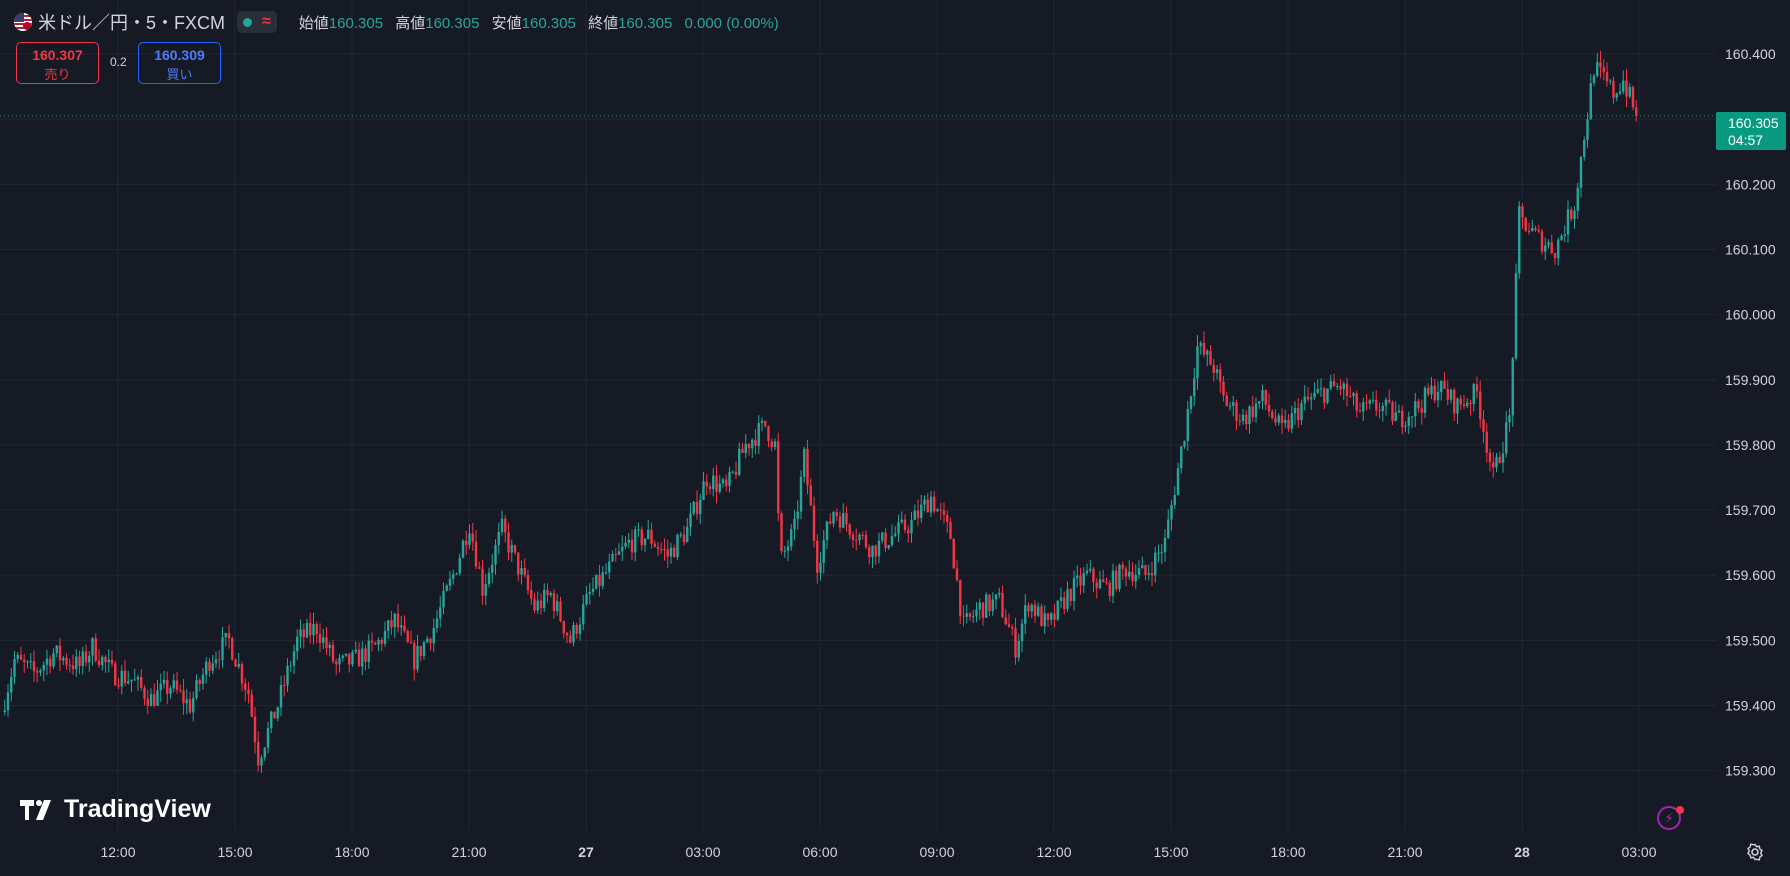 The width and height of the screenshot is (1790, 876). Describe the element at coordinates (506, 23) in the screenshot. I see `low-label: 安値` at that location.